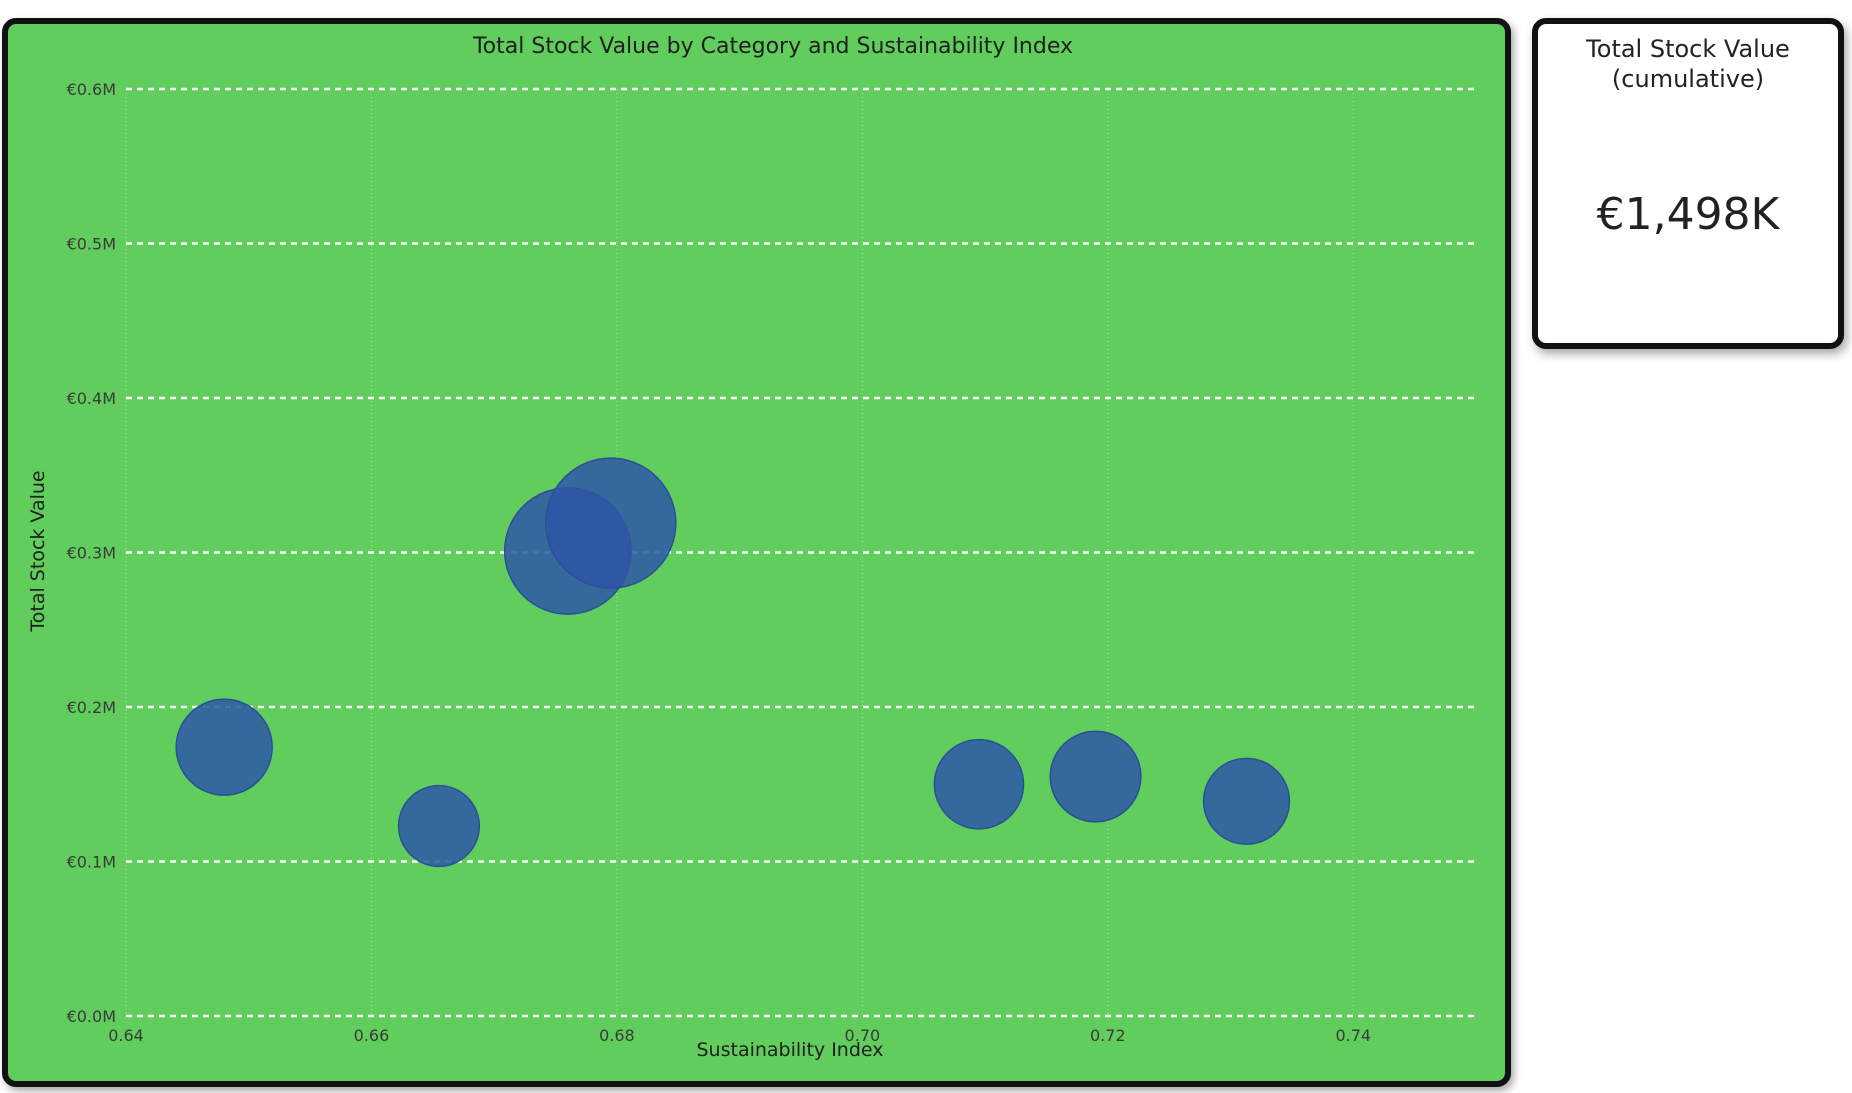 The image size is (1852, 1093). I want to click on x-tick-label: 0.74, so click(1353, 1035).